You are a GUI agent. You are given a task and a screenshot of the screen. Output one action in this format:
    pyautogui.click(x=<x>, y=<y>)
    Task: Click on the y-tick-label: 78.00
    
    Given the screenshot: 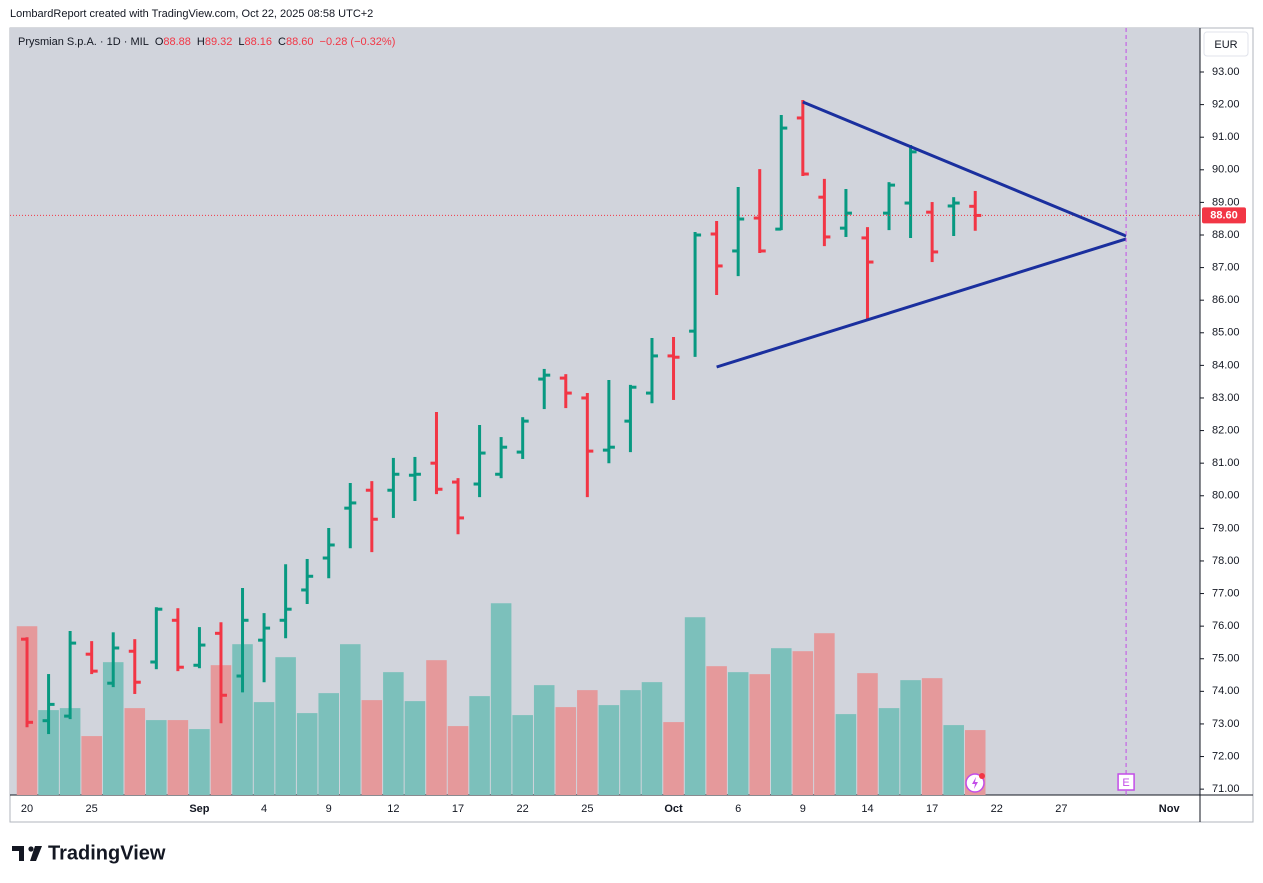 What is the action you would take?
    pyautogui.click(x=1226, y=561)
    